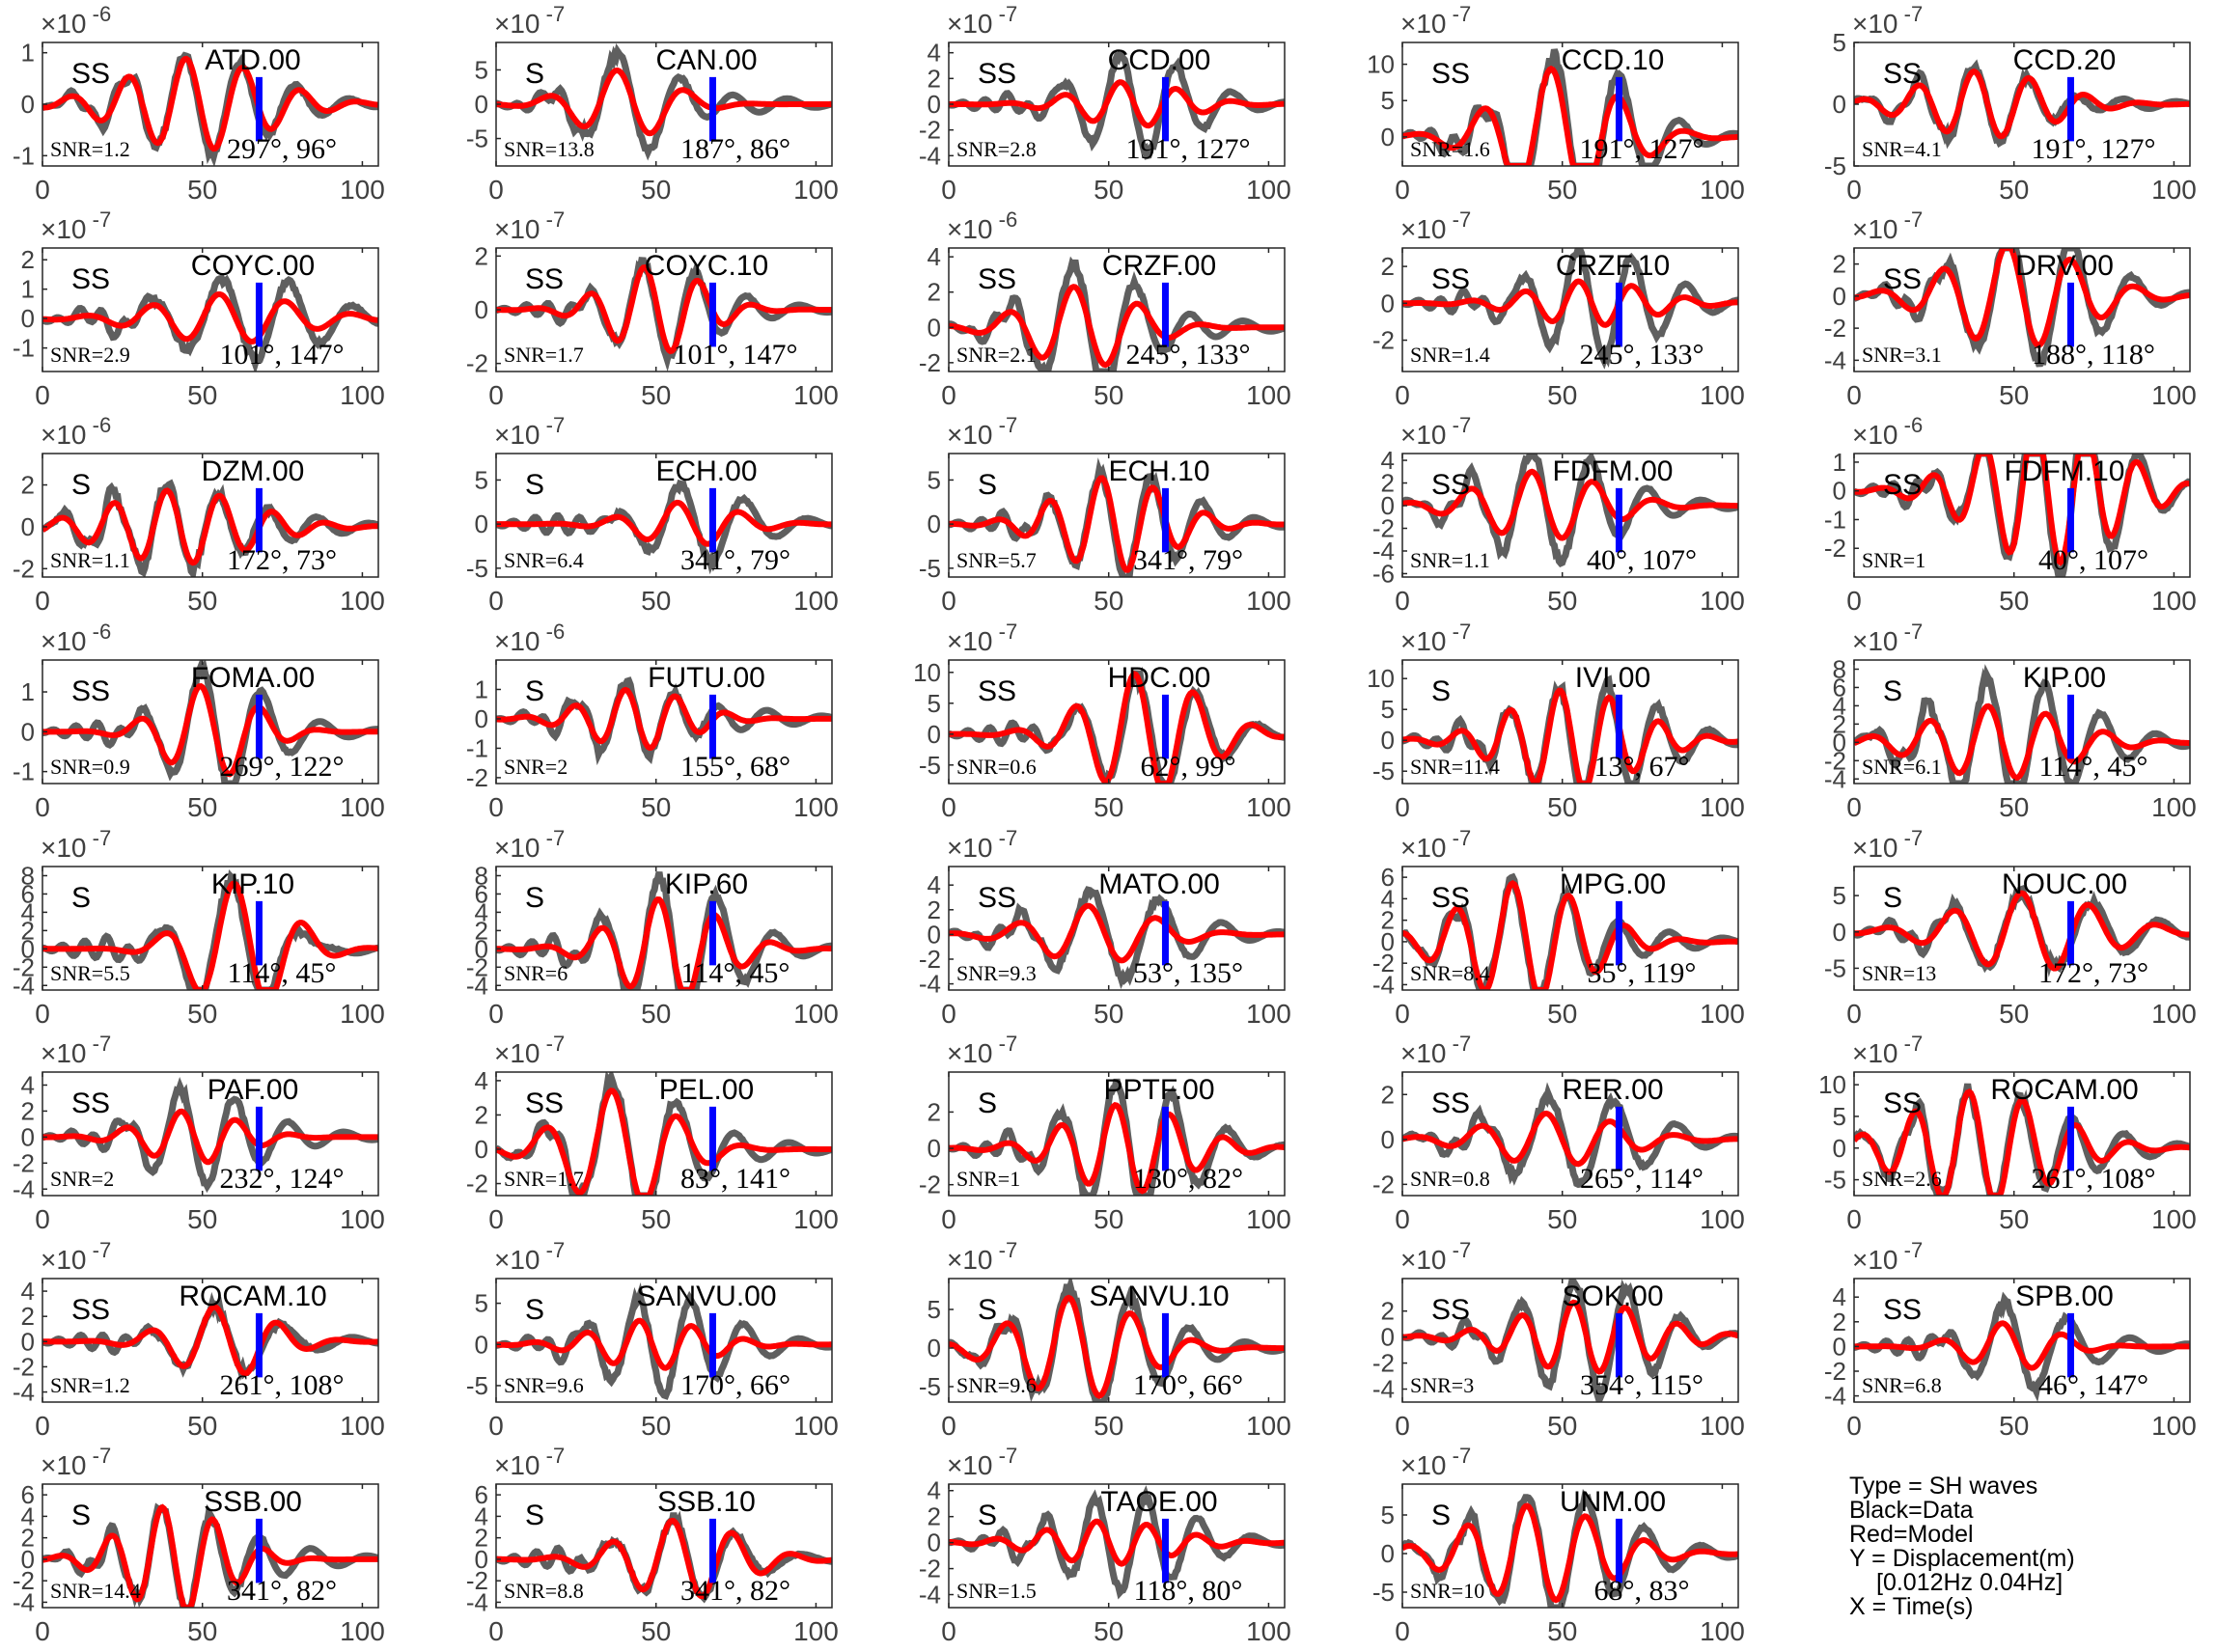  Describe the element at coordinates (252, 60) in the screenshot. I see `station-label: ATD.00` at that location.